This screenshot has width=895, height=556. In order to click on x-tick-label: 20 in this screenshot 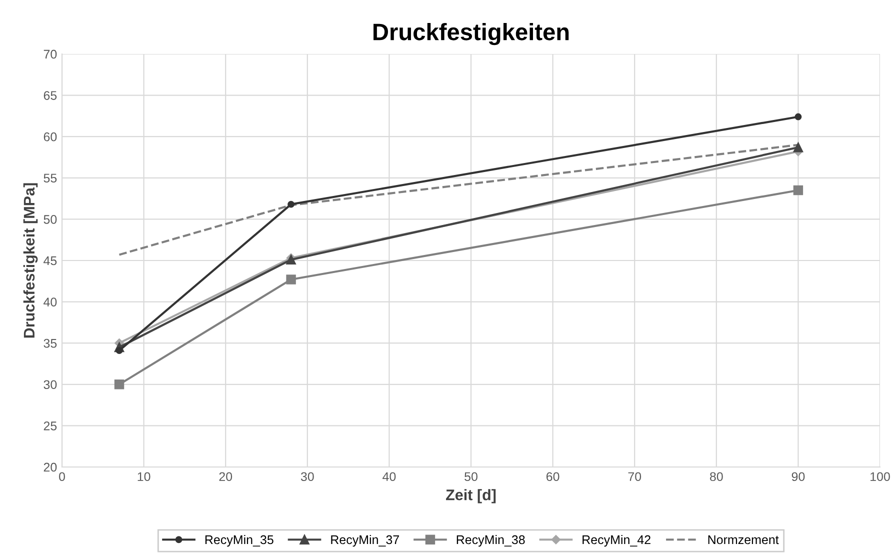, I will do `click(225, 477)`.